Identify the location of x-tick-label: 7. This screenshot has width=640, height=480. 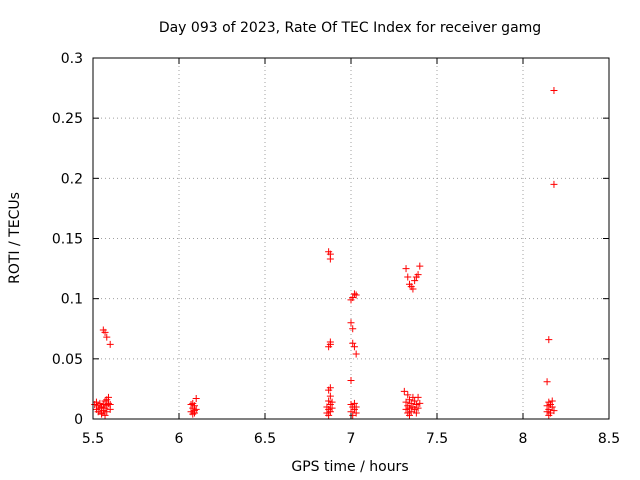
(351, 439).